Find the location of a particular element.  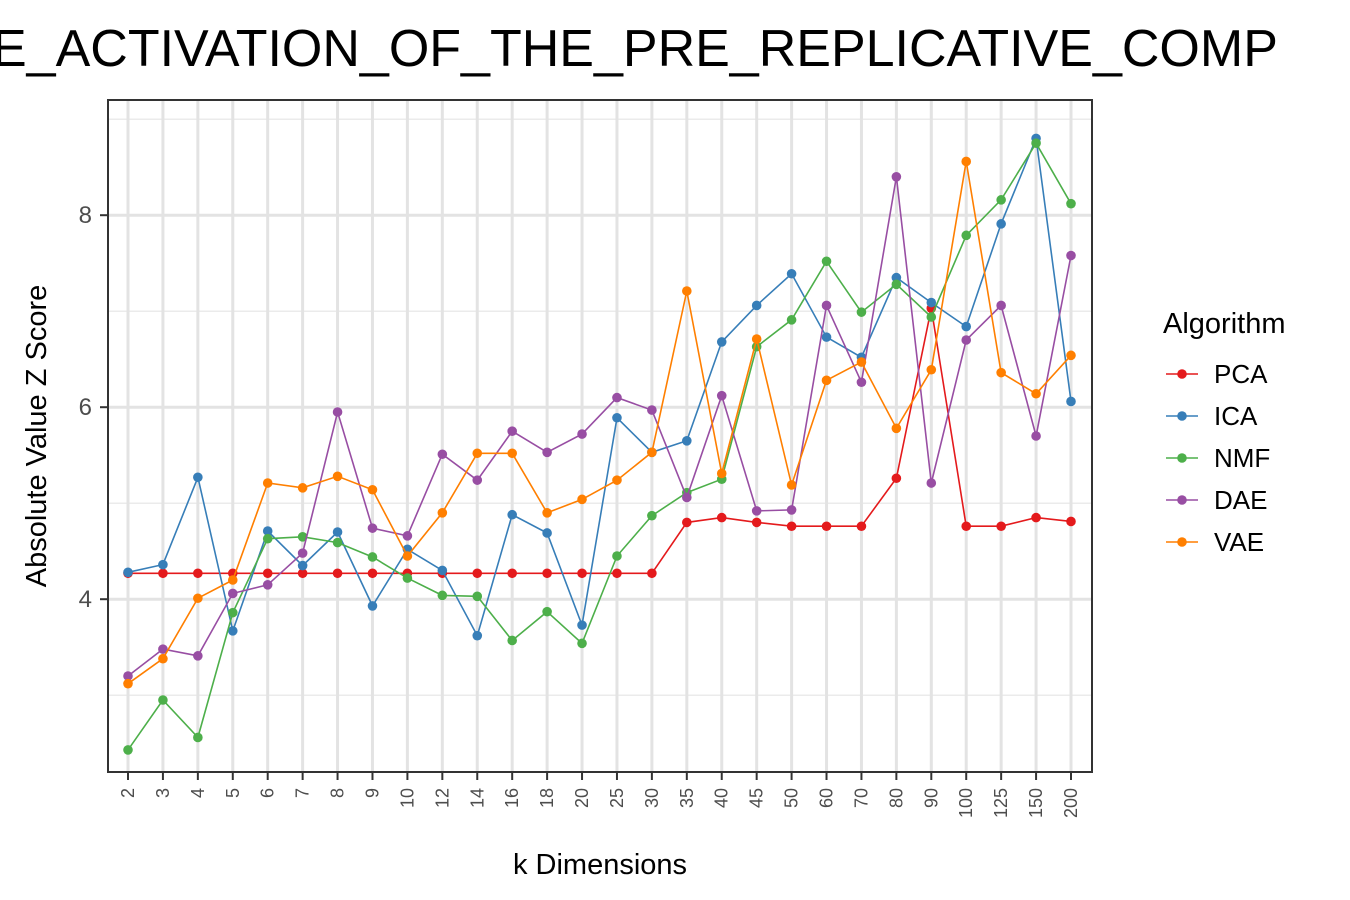

x-tick-label: 6 is located at coordinates (268, 793).